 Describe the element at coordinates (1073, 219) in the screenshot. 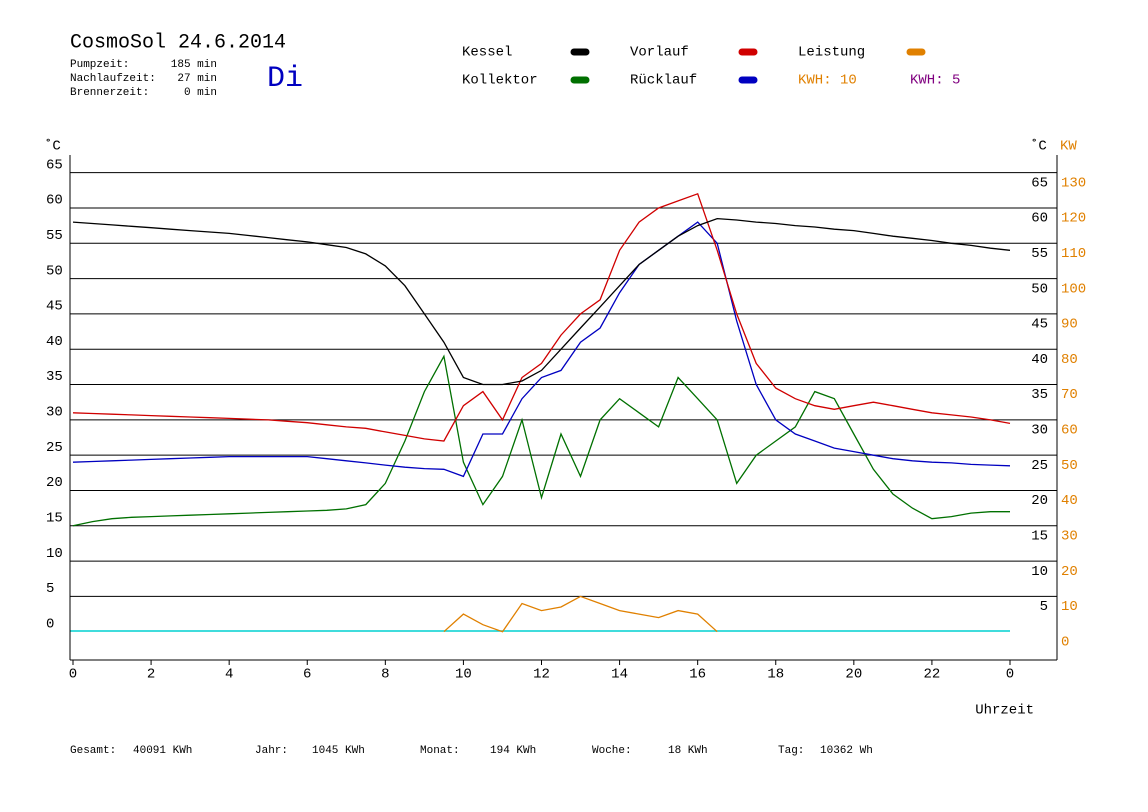

I see `y2-tick-label: 120` at that location.